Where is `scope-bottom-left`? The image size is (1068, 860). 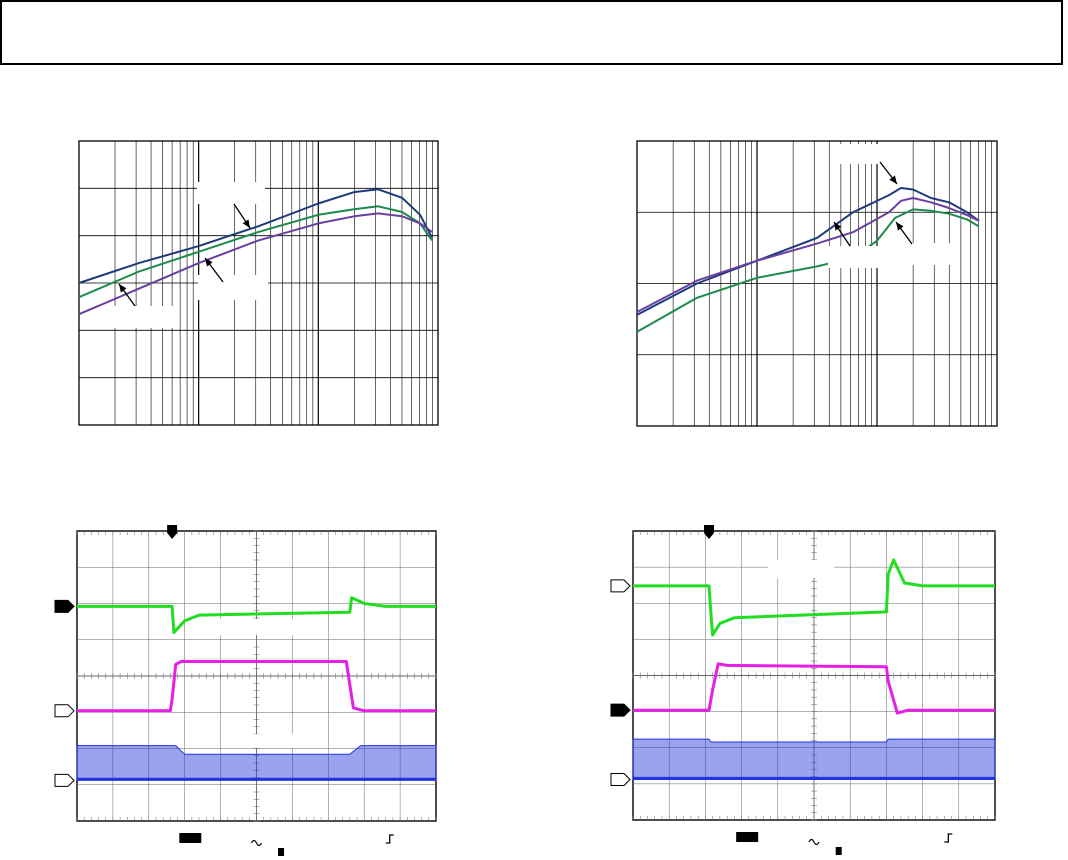 scope-bottom-left is located at coordinates (245, 690).